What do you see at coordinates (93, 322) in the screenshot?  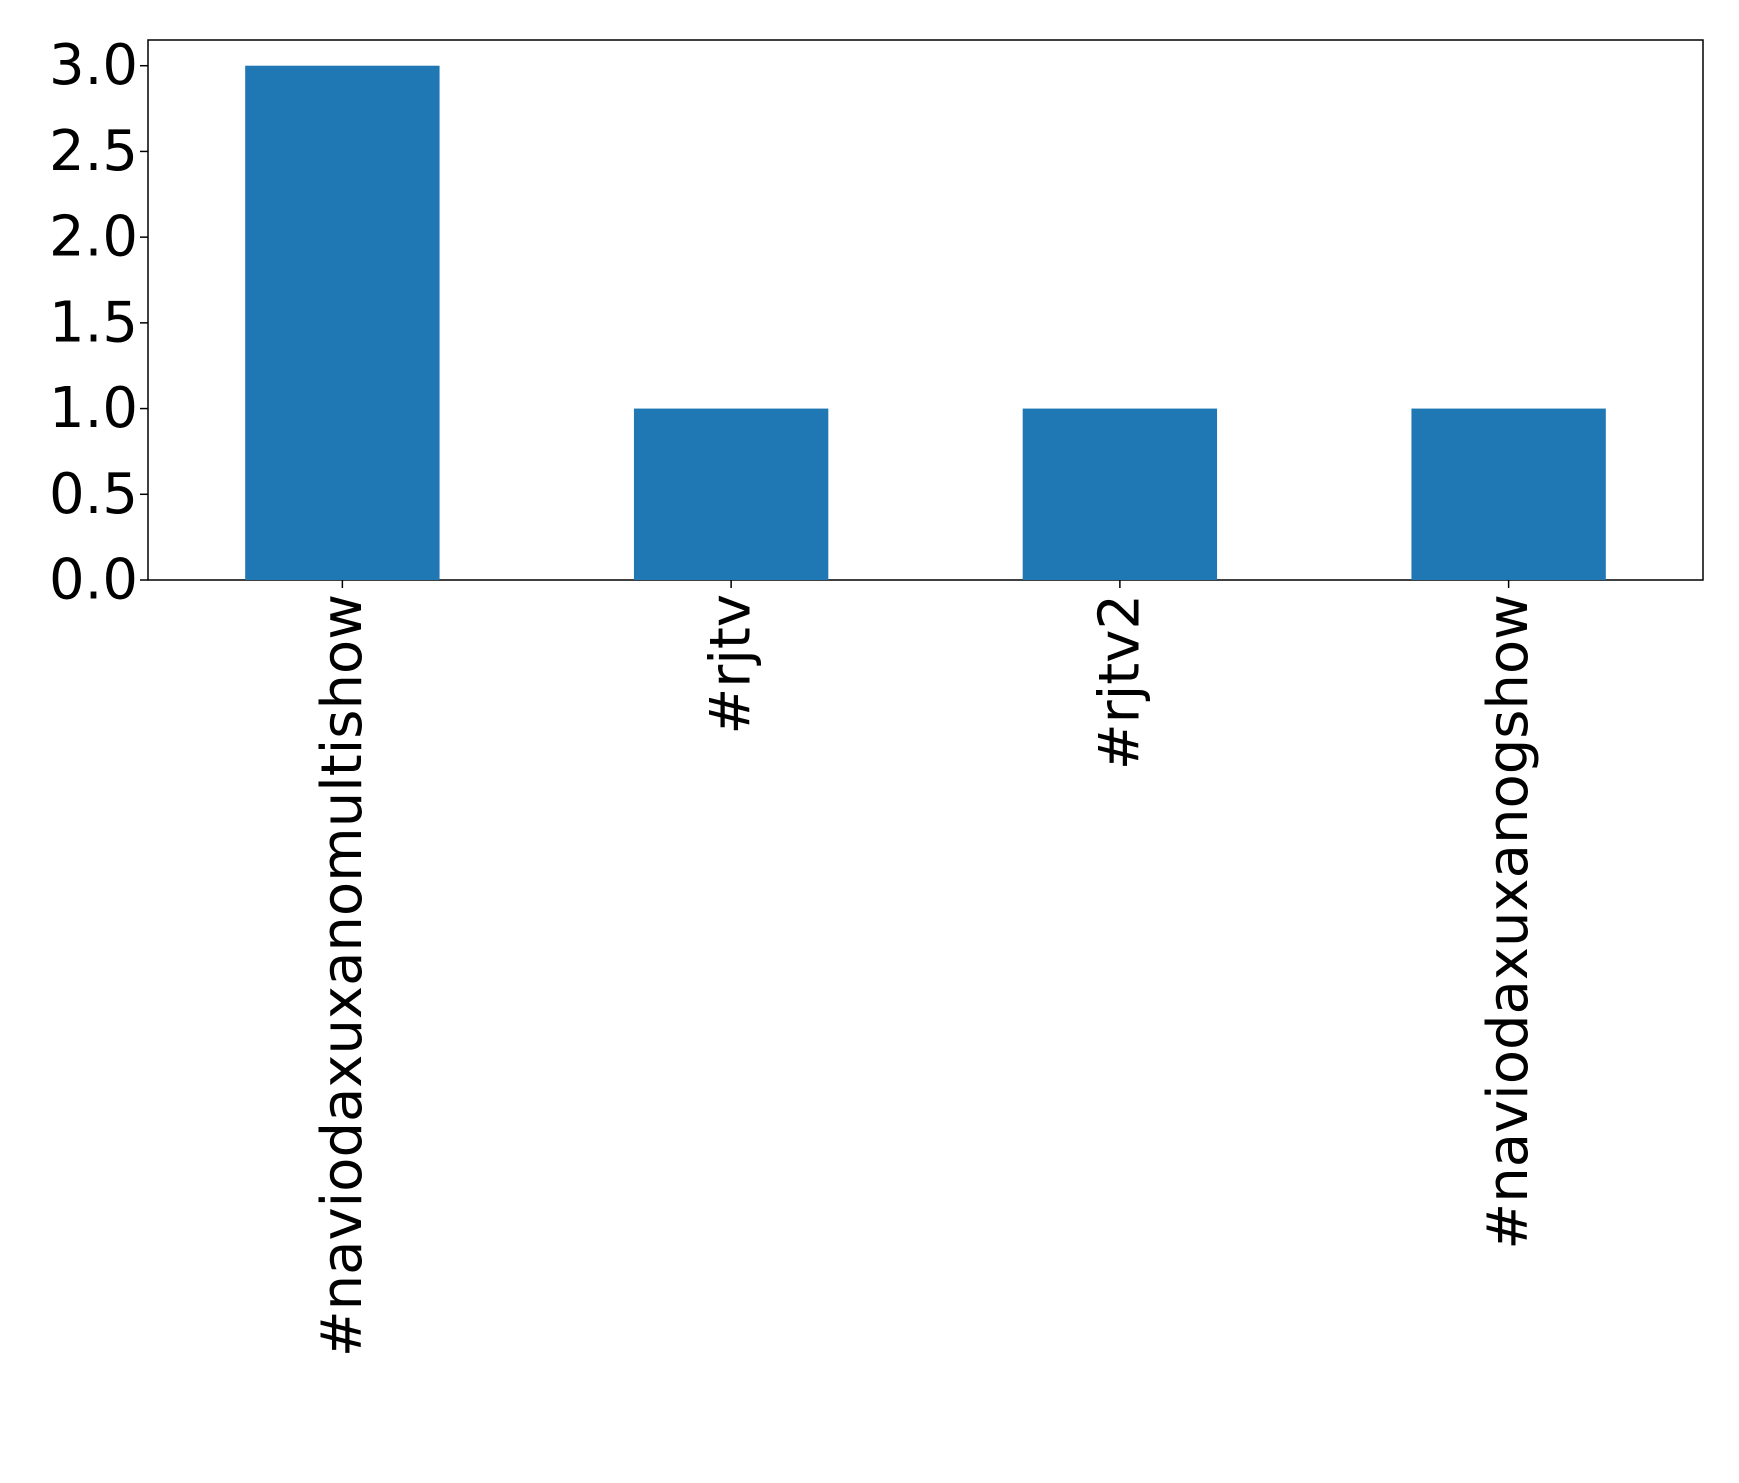 I see `y-tick-label: 1.5` at bounding box center [93, 322].